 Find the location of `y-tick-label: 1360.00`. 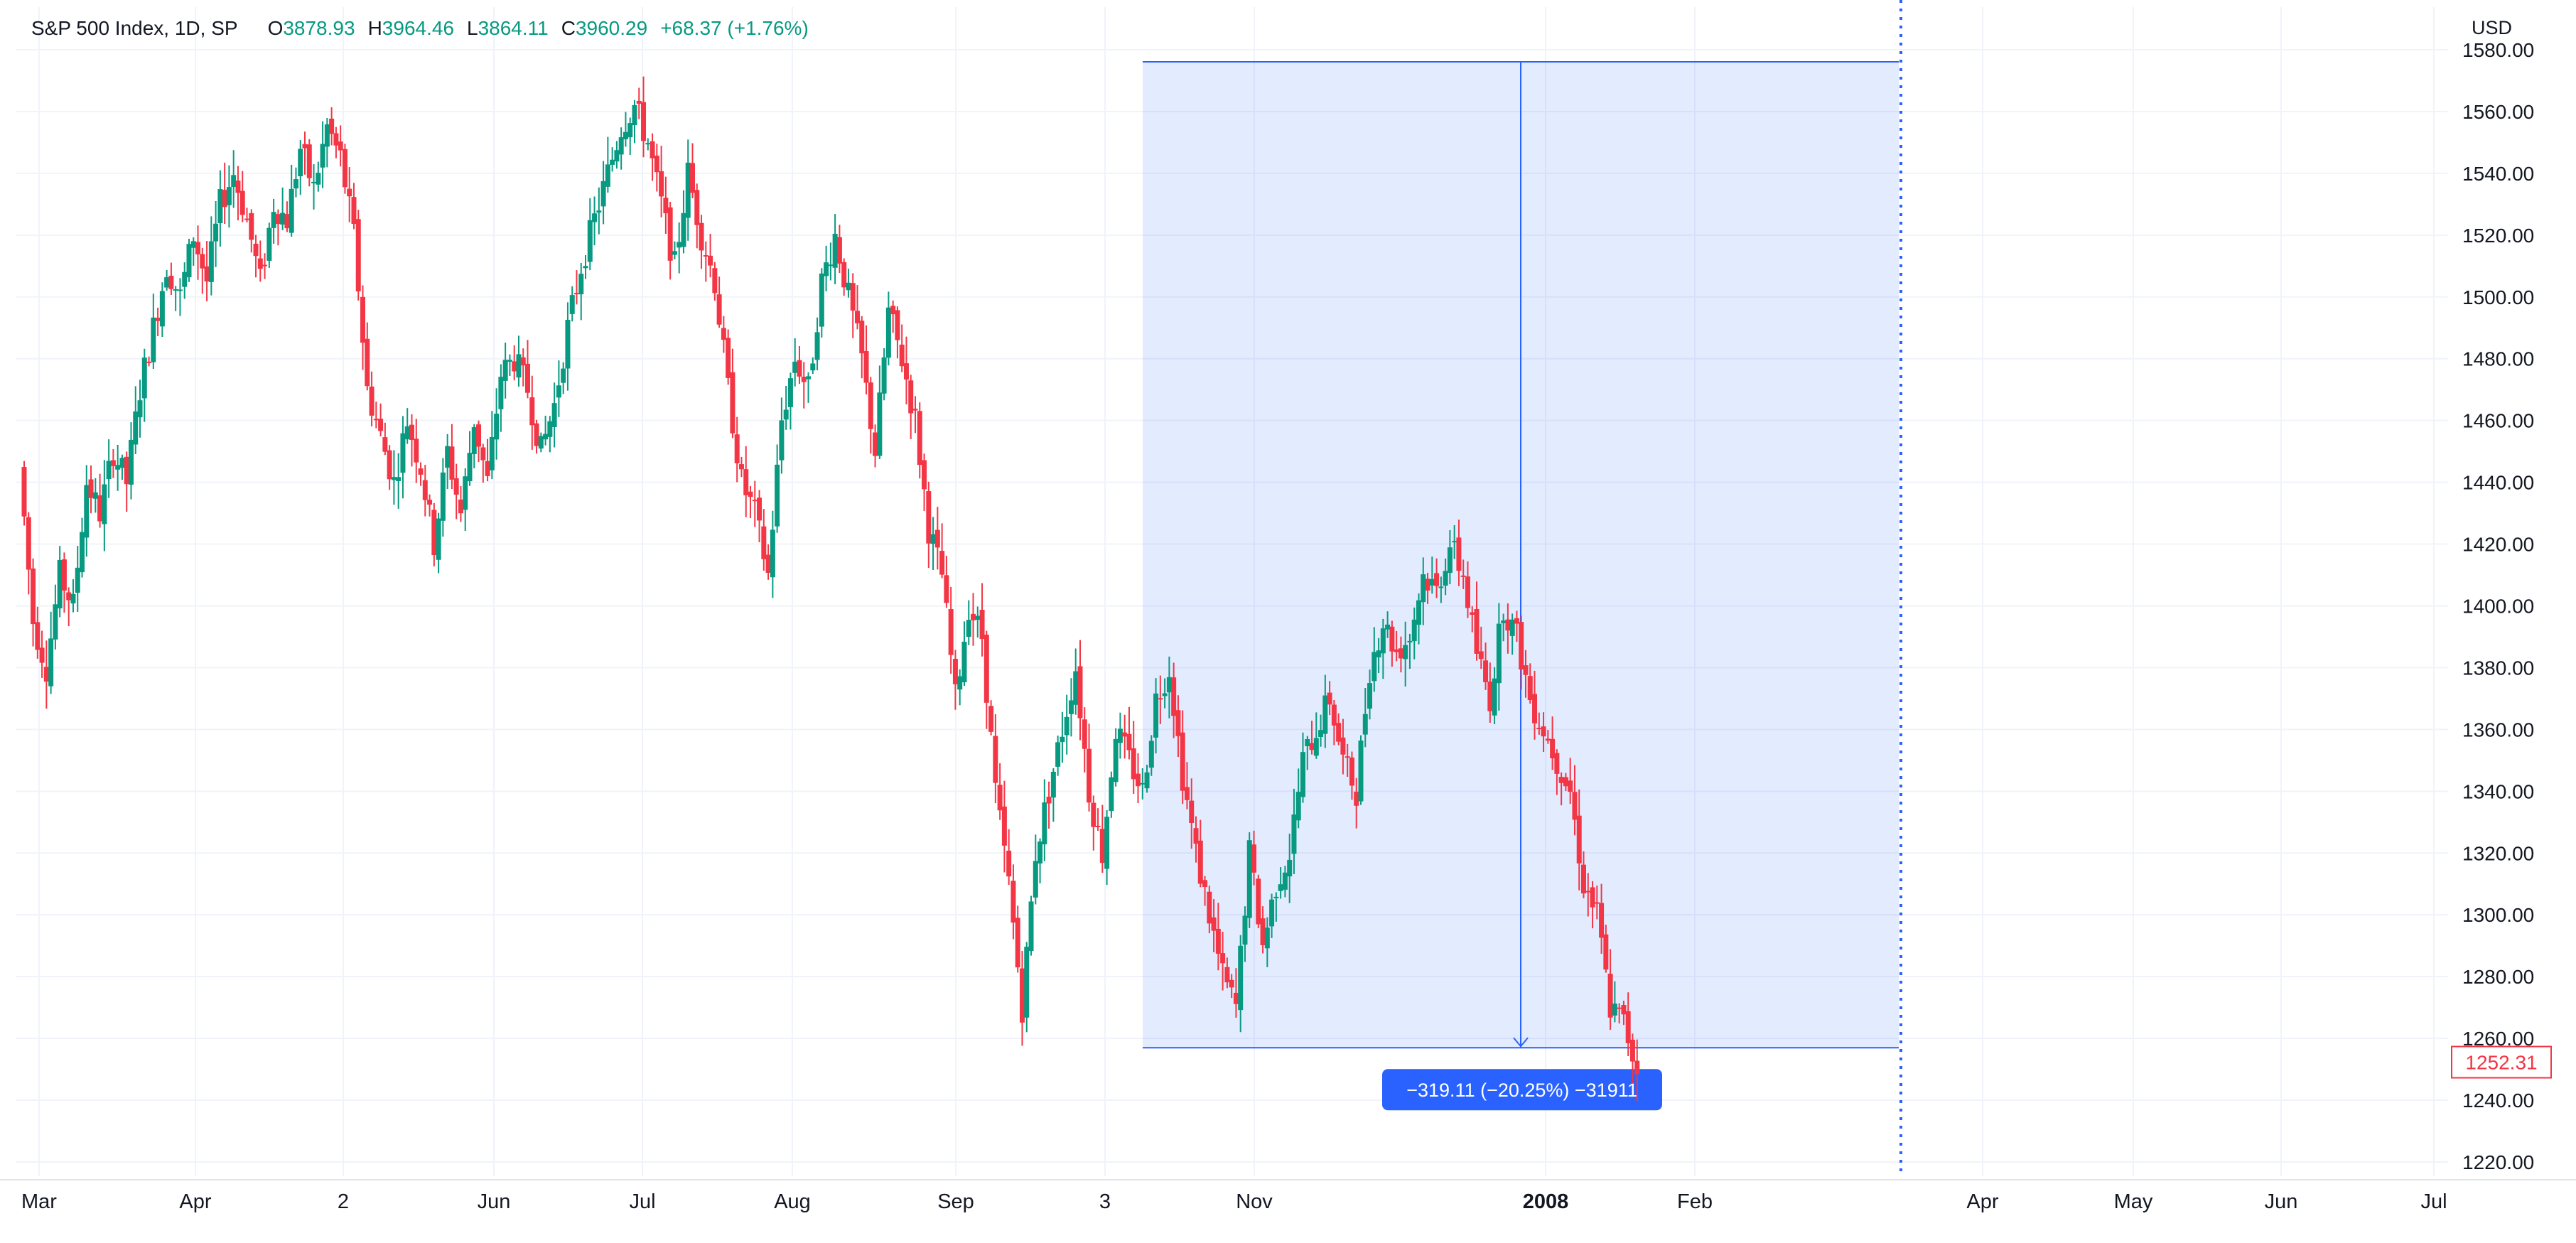

y-tick-label: 1360.00 is located at coordinates (2498, 730).